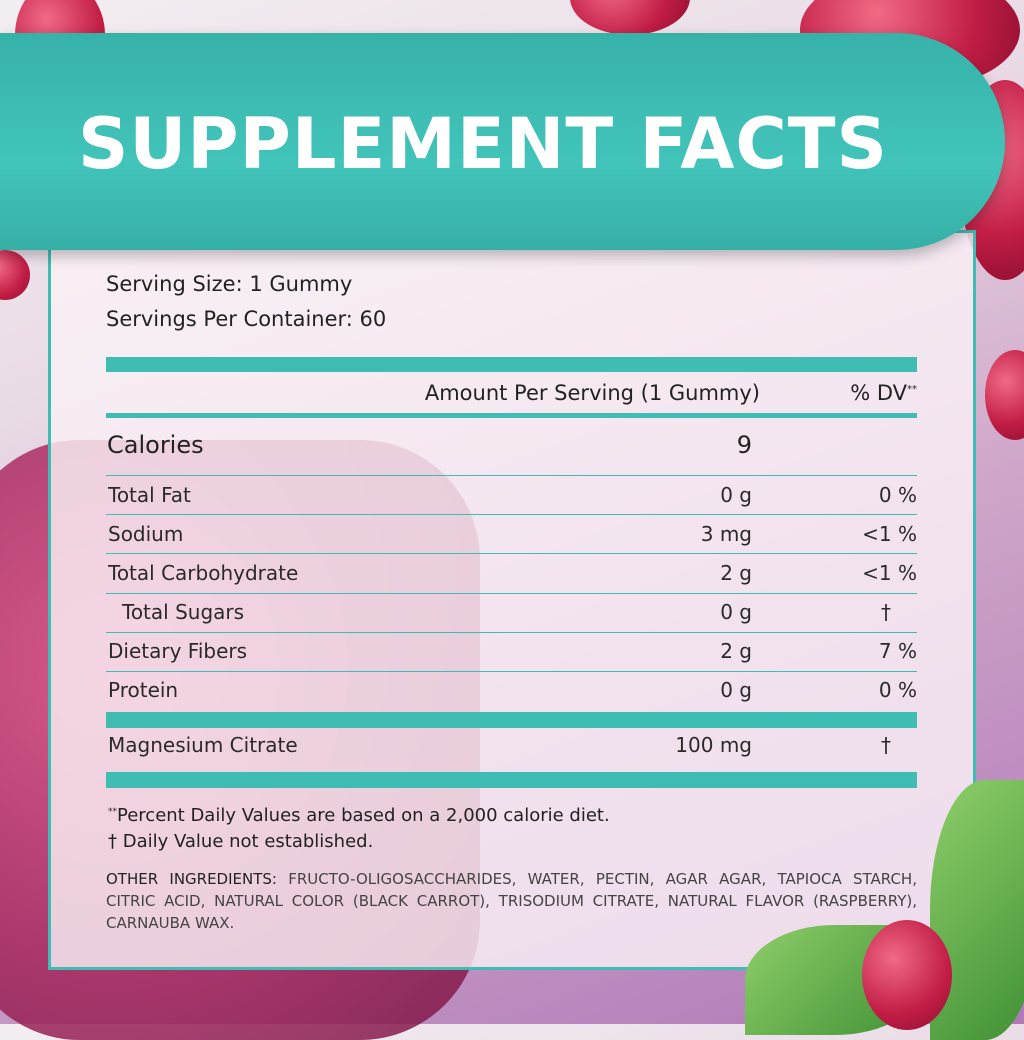  Describe the element at coordinates (511, 415) in the screenshot. I see `divider-medium` at that location.